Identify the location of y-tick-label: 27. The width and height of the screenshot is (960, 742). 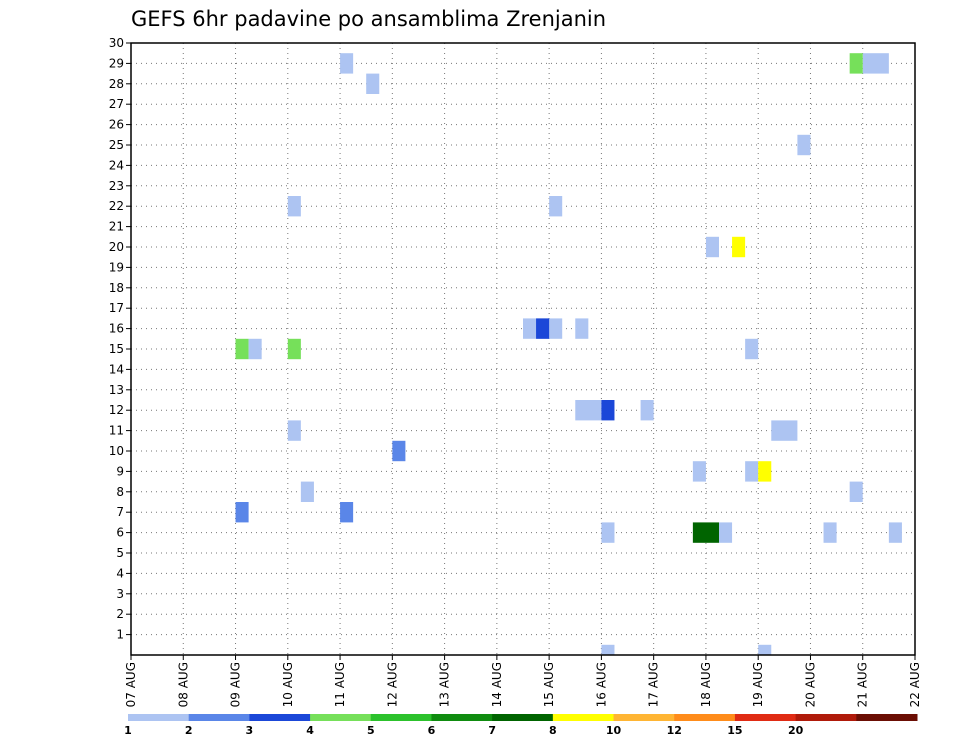
(116, 104).